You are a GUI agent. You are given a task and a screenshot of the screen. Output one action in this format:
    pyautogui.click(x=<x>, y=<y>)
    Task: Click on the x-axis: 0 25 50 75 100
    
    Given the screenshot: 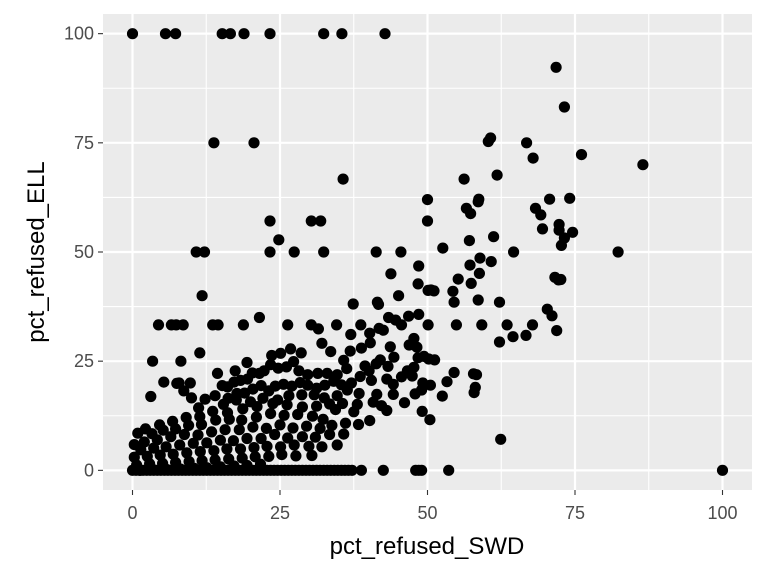 What is the action you would take?
    pyautogui.click(x=432, y=506)
    